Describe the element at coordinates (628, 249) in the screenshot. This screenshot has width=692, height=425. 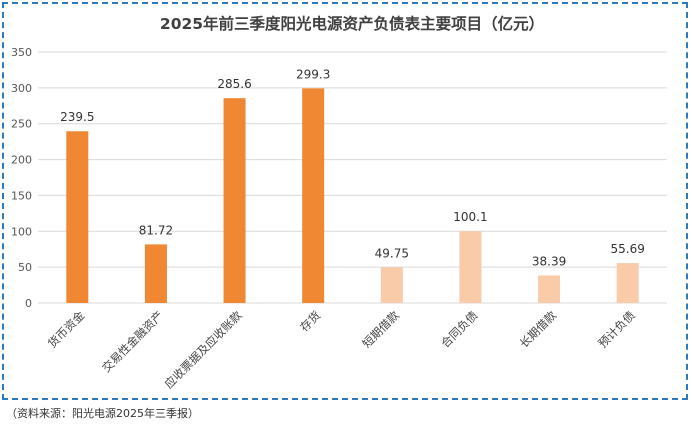
I see `value-label: 55.69` at that location.